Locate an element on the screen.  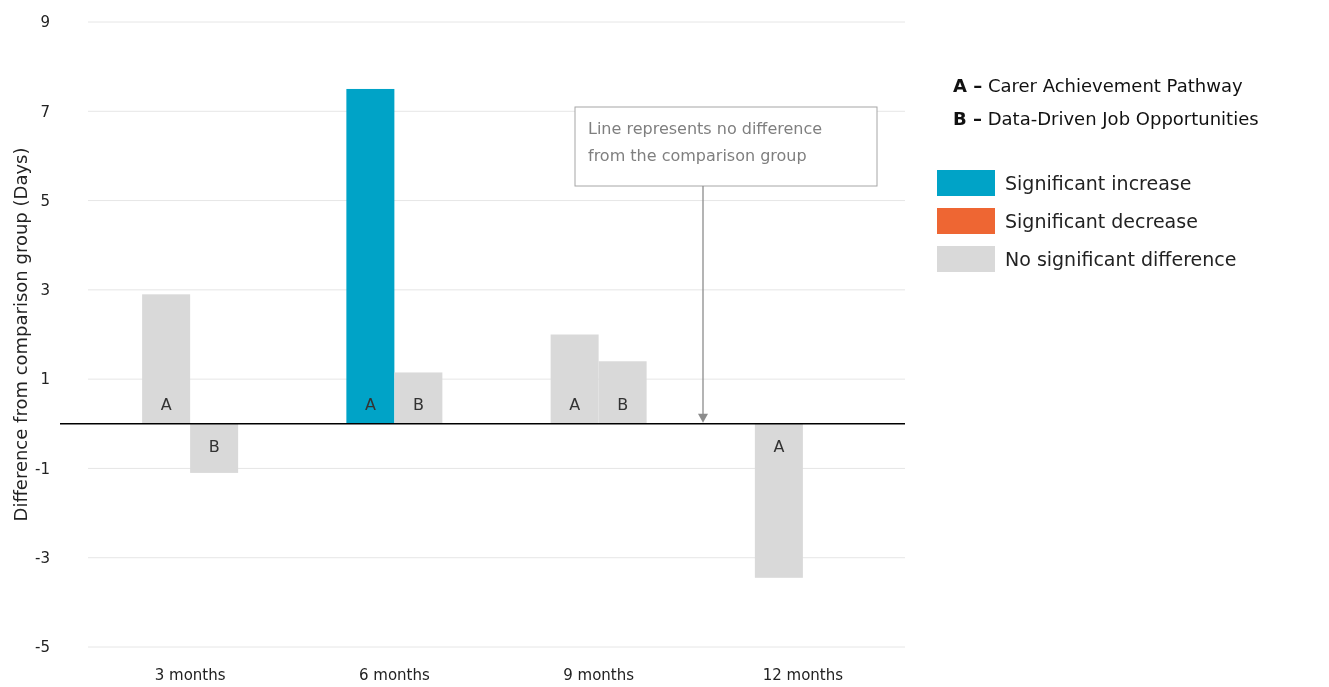
y-tick-label: -5 is located at coordinates (42, 647).